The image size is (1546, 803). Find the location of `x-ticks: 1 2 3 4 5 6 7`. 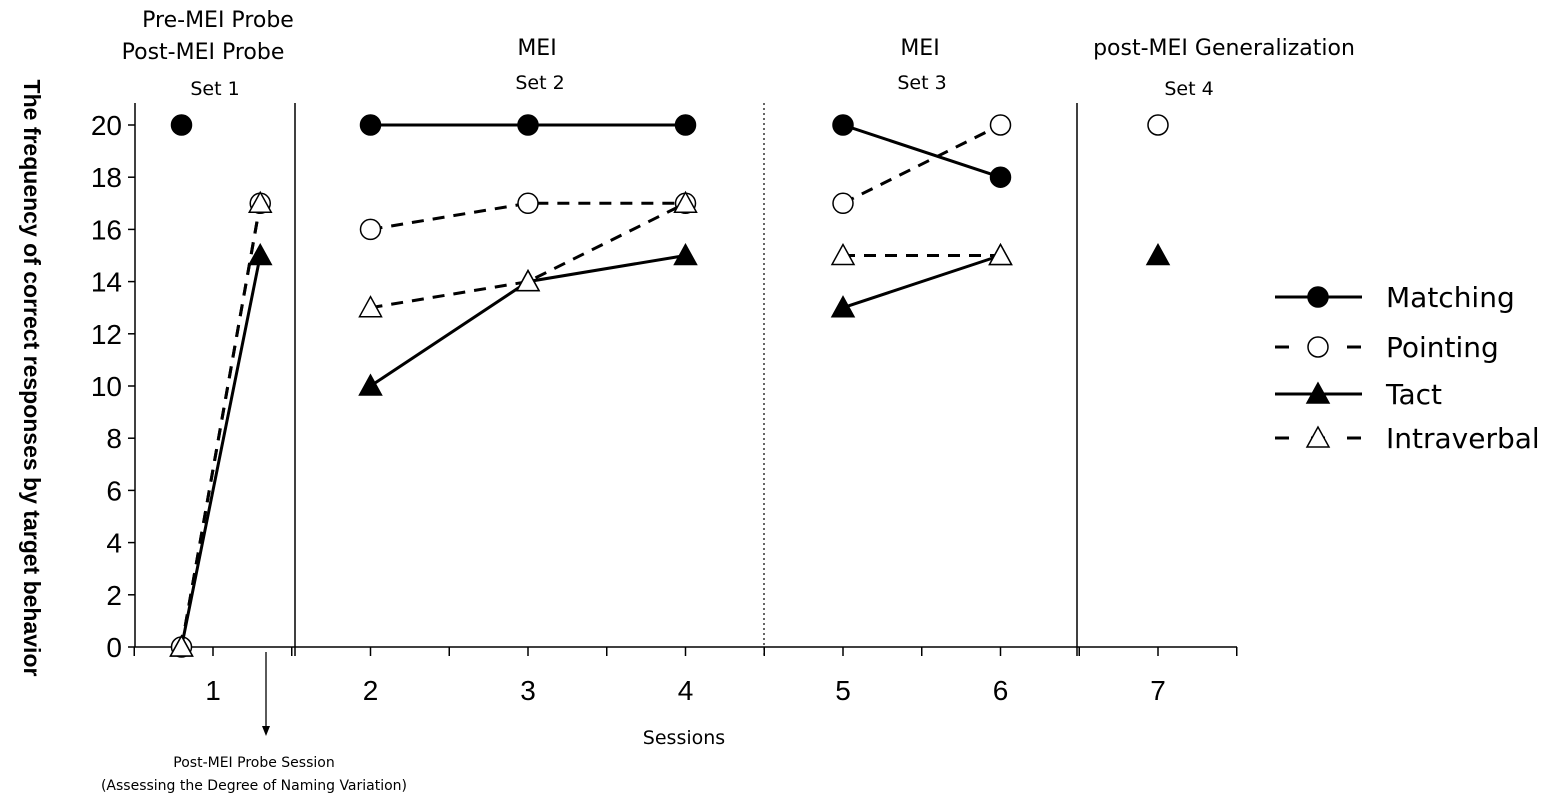

x-ticks: 1 2 3 4 5 6 7 is located at coordinates (685, 676).